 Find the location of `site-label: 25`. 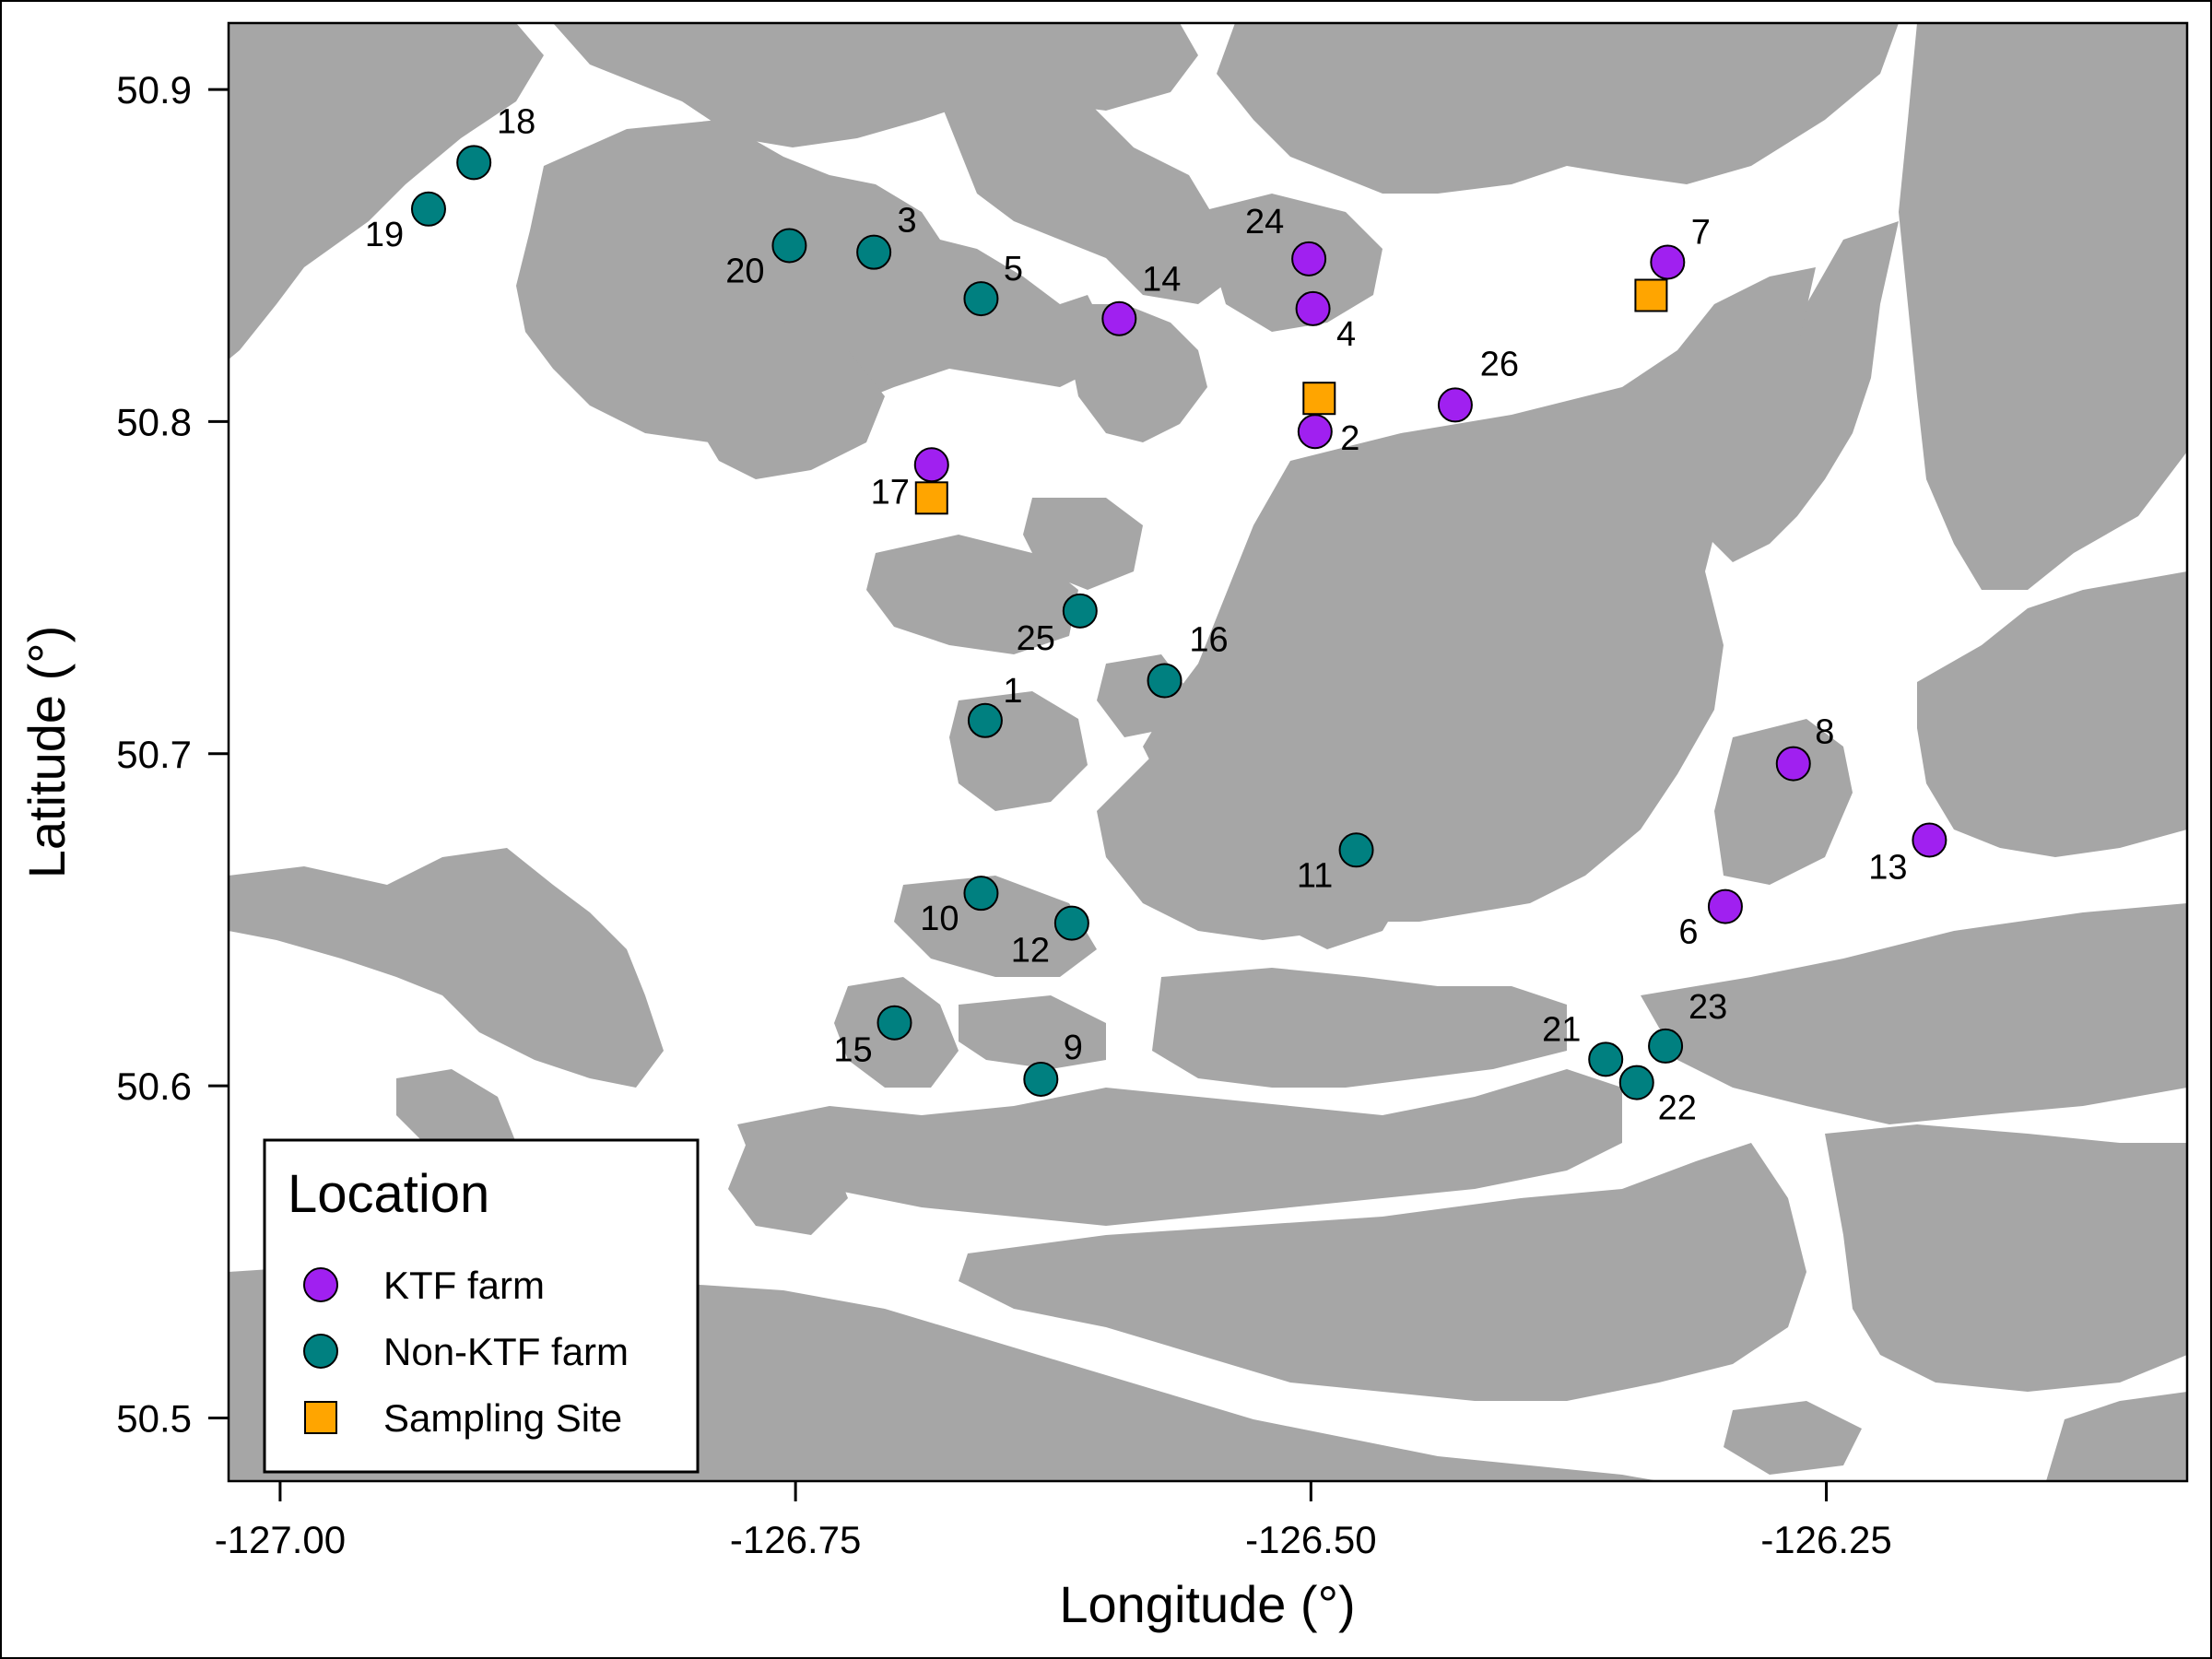

site-label: 25 is located at coordinates (1036, 638).